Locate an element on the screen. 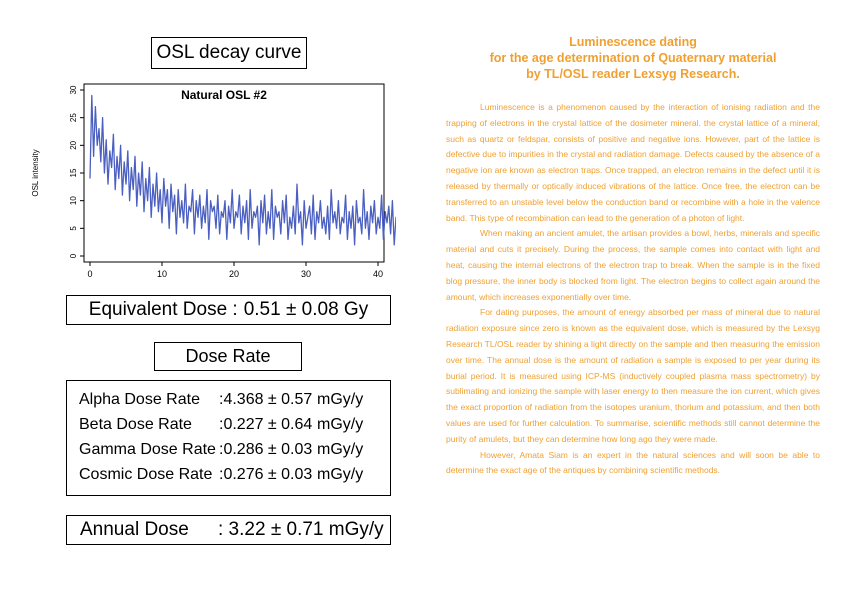 This screenshot has height=595, width=842. dose-rate-row-cosmic: Cosmic Dose Rate :0.276 ± 0.03 mGy/y is located at coordinates (234, 474).